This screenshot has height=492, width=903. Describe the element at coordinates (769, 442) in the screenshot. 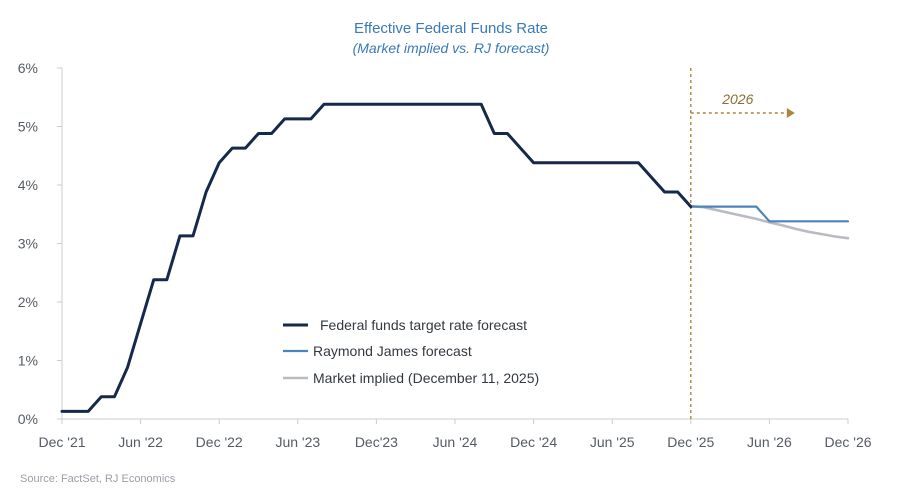

I see `x-tick-label: Jun '26` at that location.